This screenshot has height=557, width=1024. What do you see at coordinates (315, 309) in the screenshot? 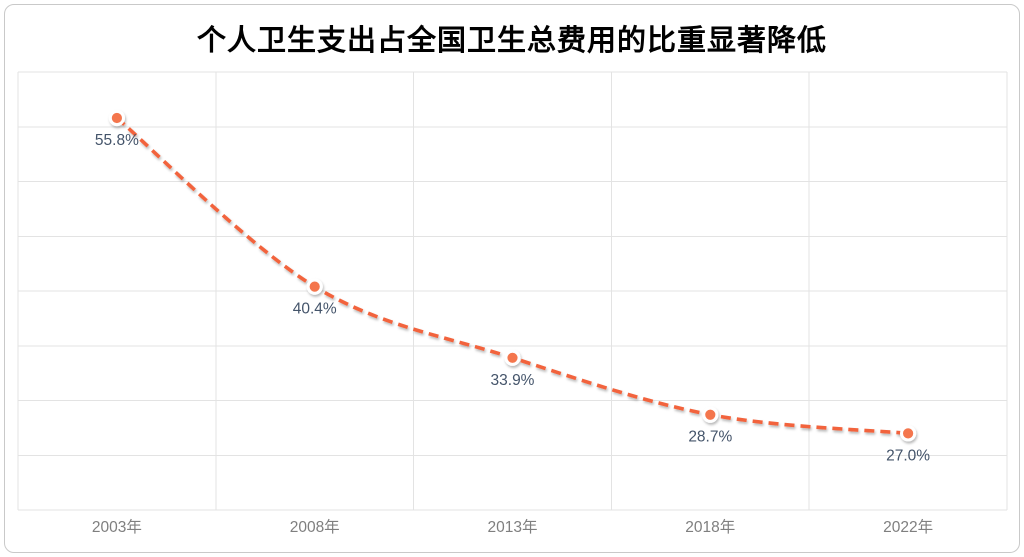
I see `data-label: 40.4%` at bounding box center [315, 309].